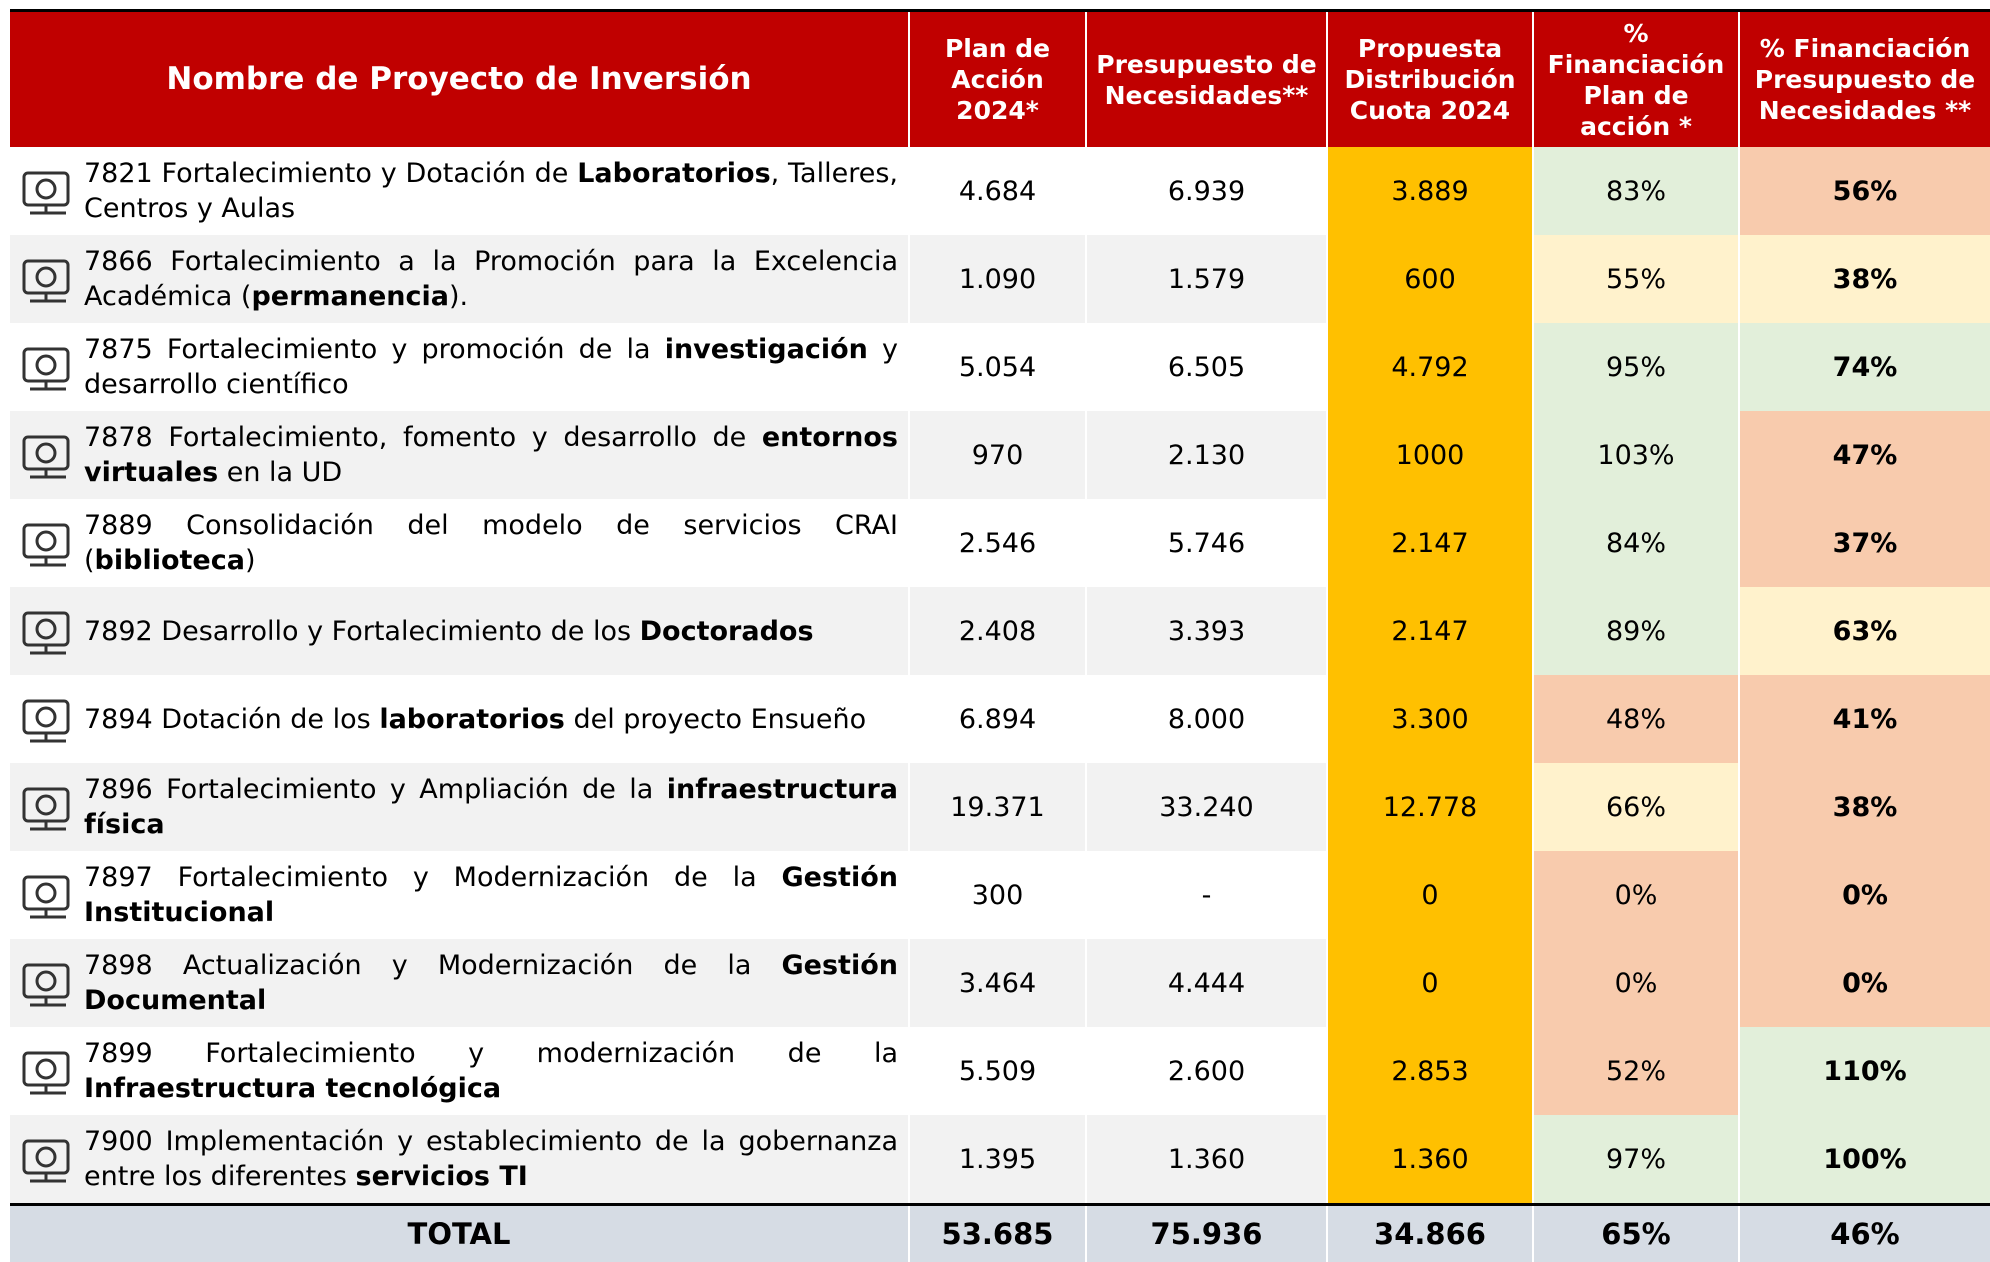  Describe the element at coordinates (766, 349) in the screenshot. I see `name-segment: investigación` at that location.